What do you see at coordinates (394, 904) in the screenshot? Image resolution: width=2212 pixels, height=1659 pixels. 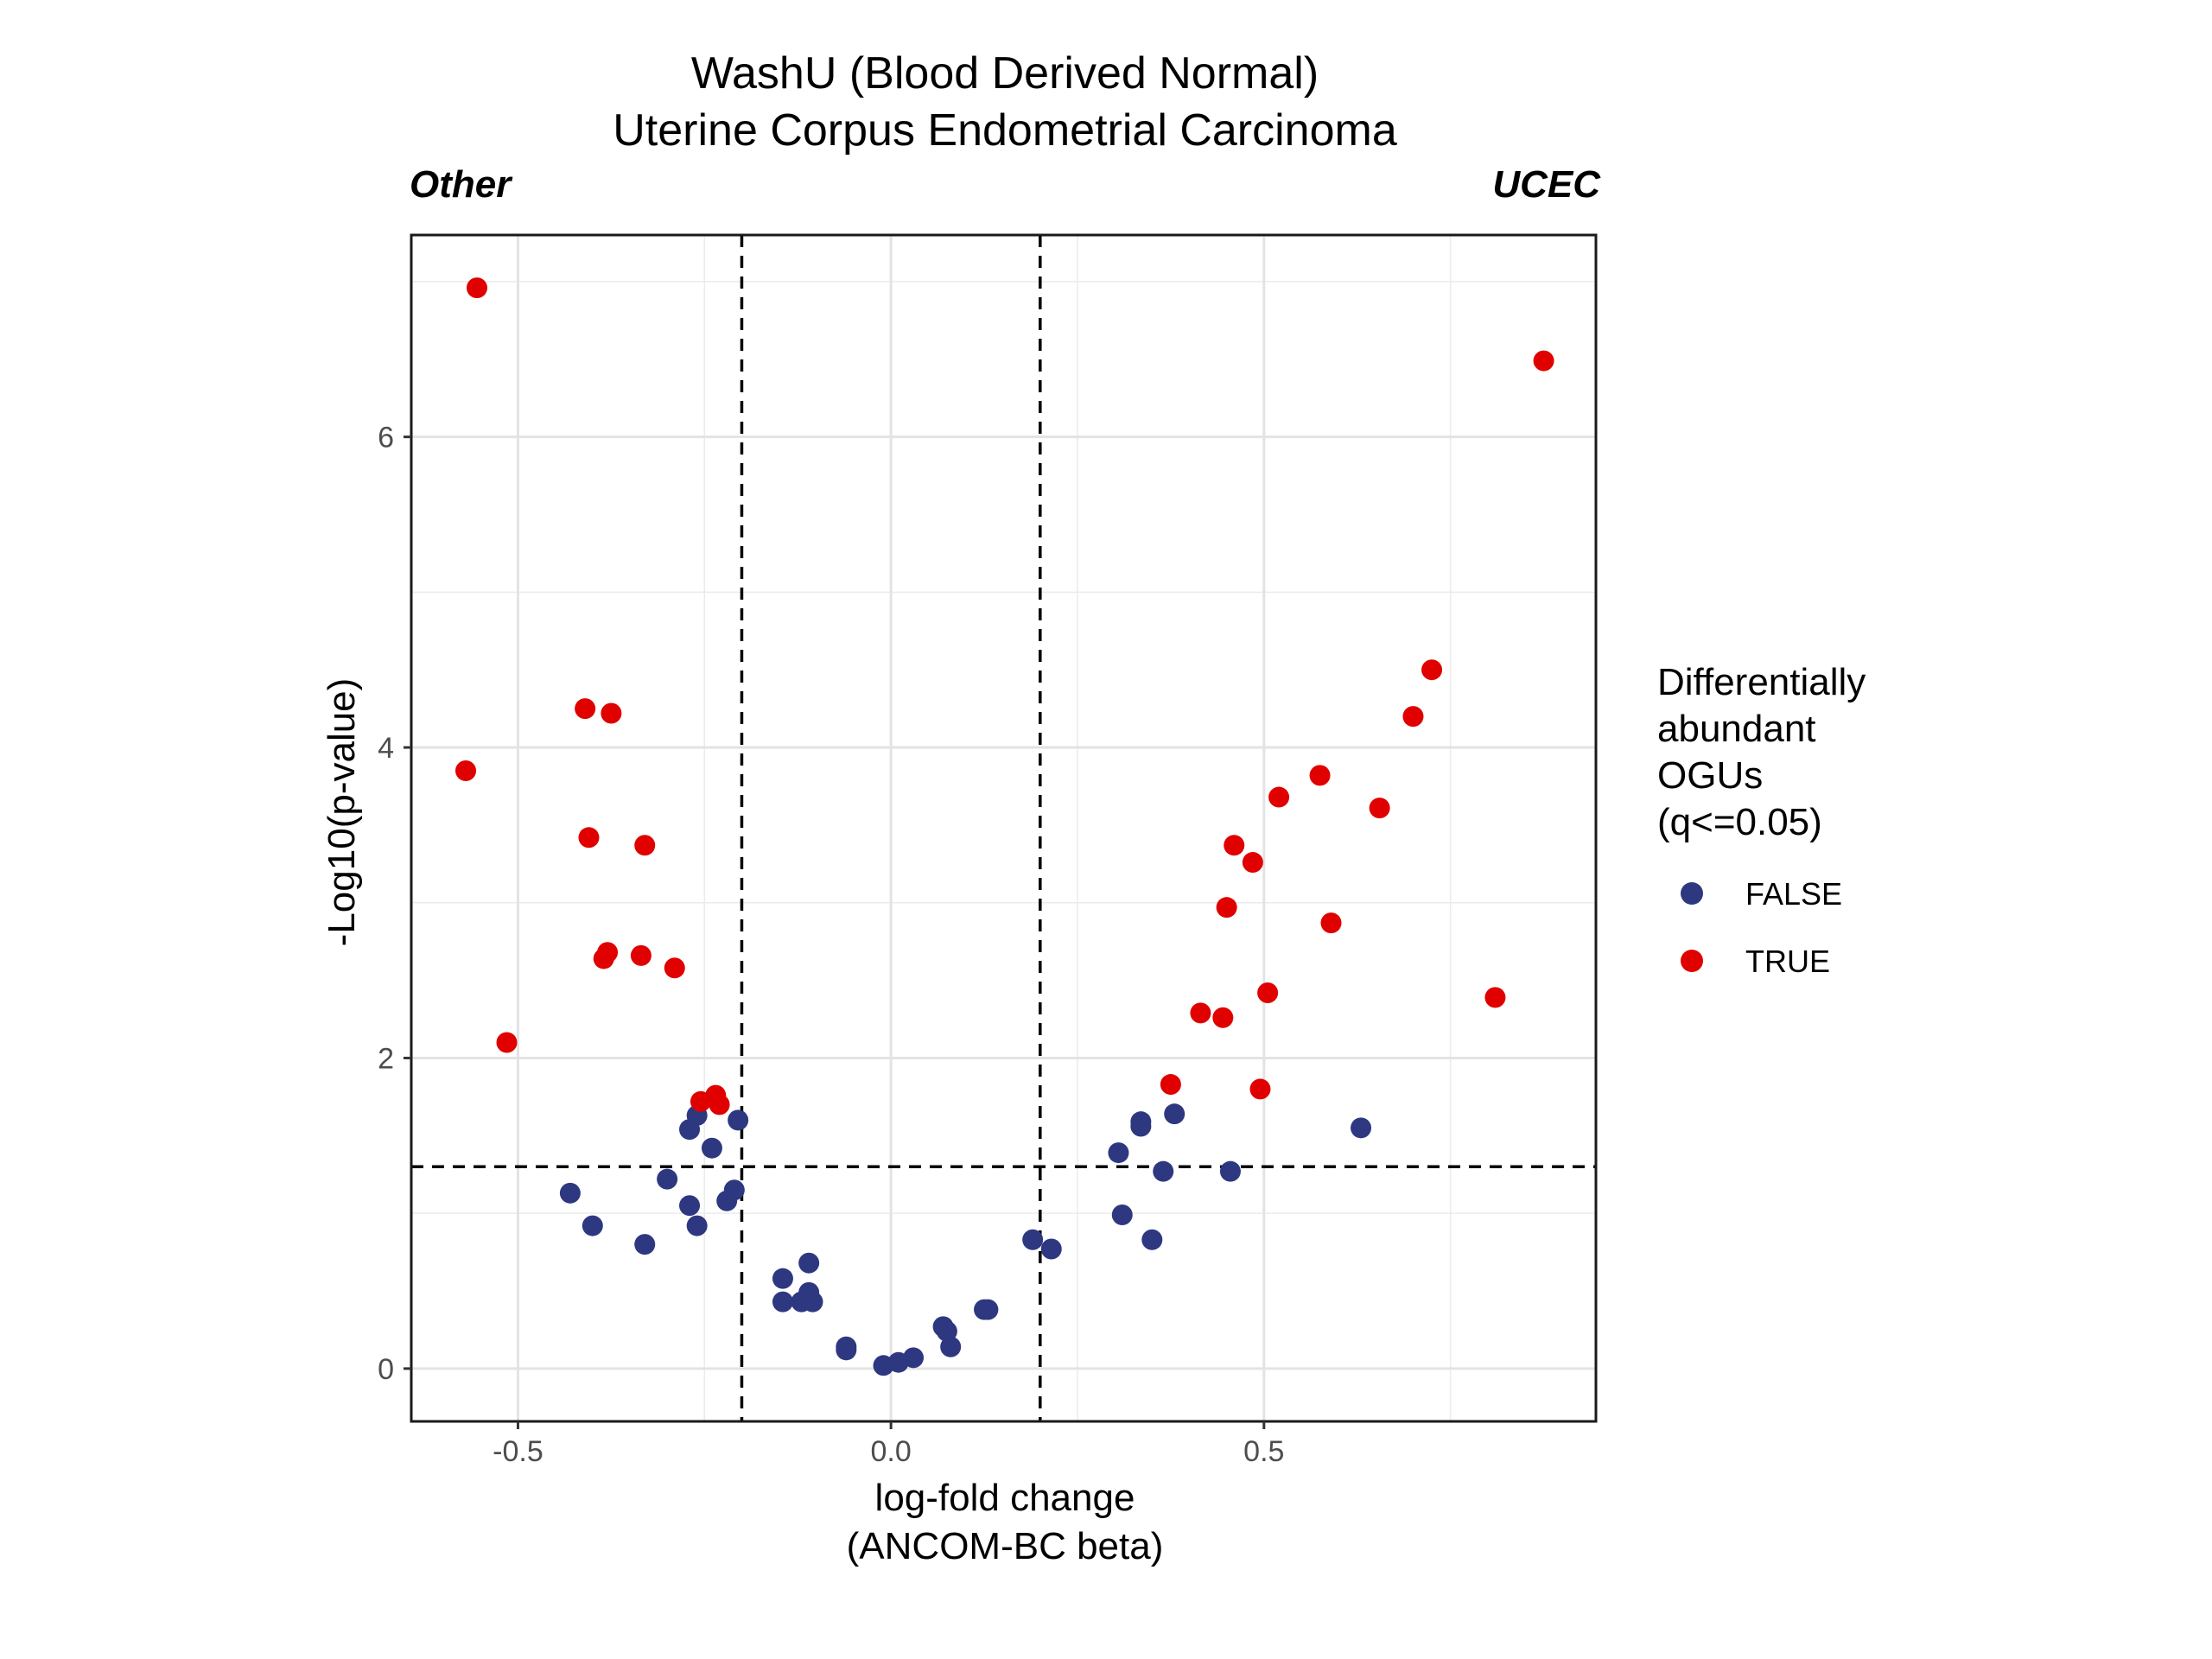 I see `y-axis-ticks: 0 2 4 6` at bounding box center [394, 904].